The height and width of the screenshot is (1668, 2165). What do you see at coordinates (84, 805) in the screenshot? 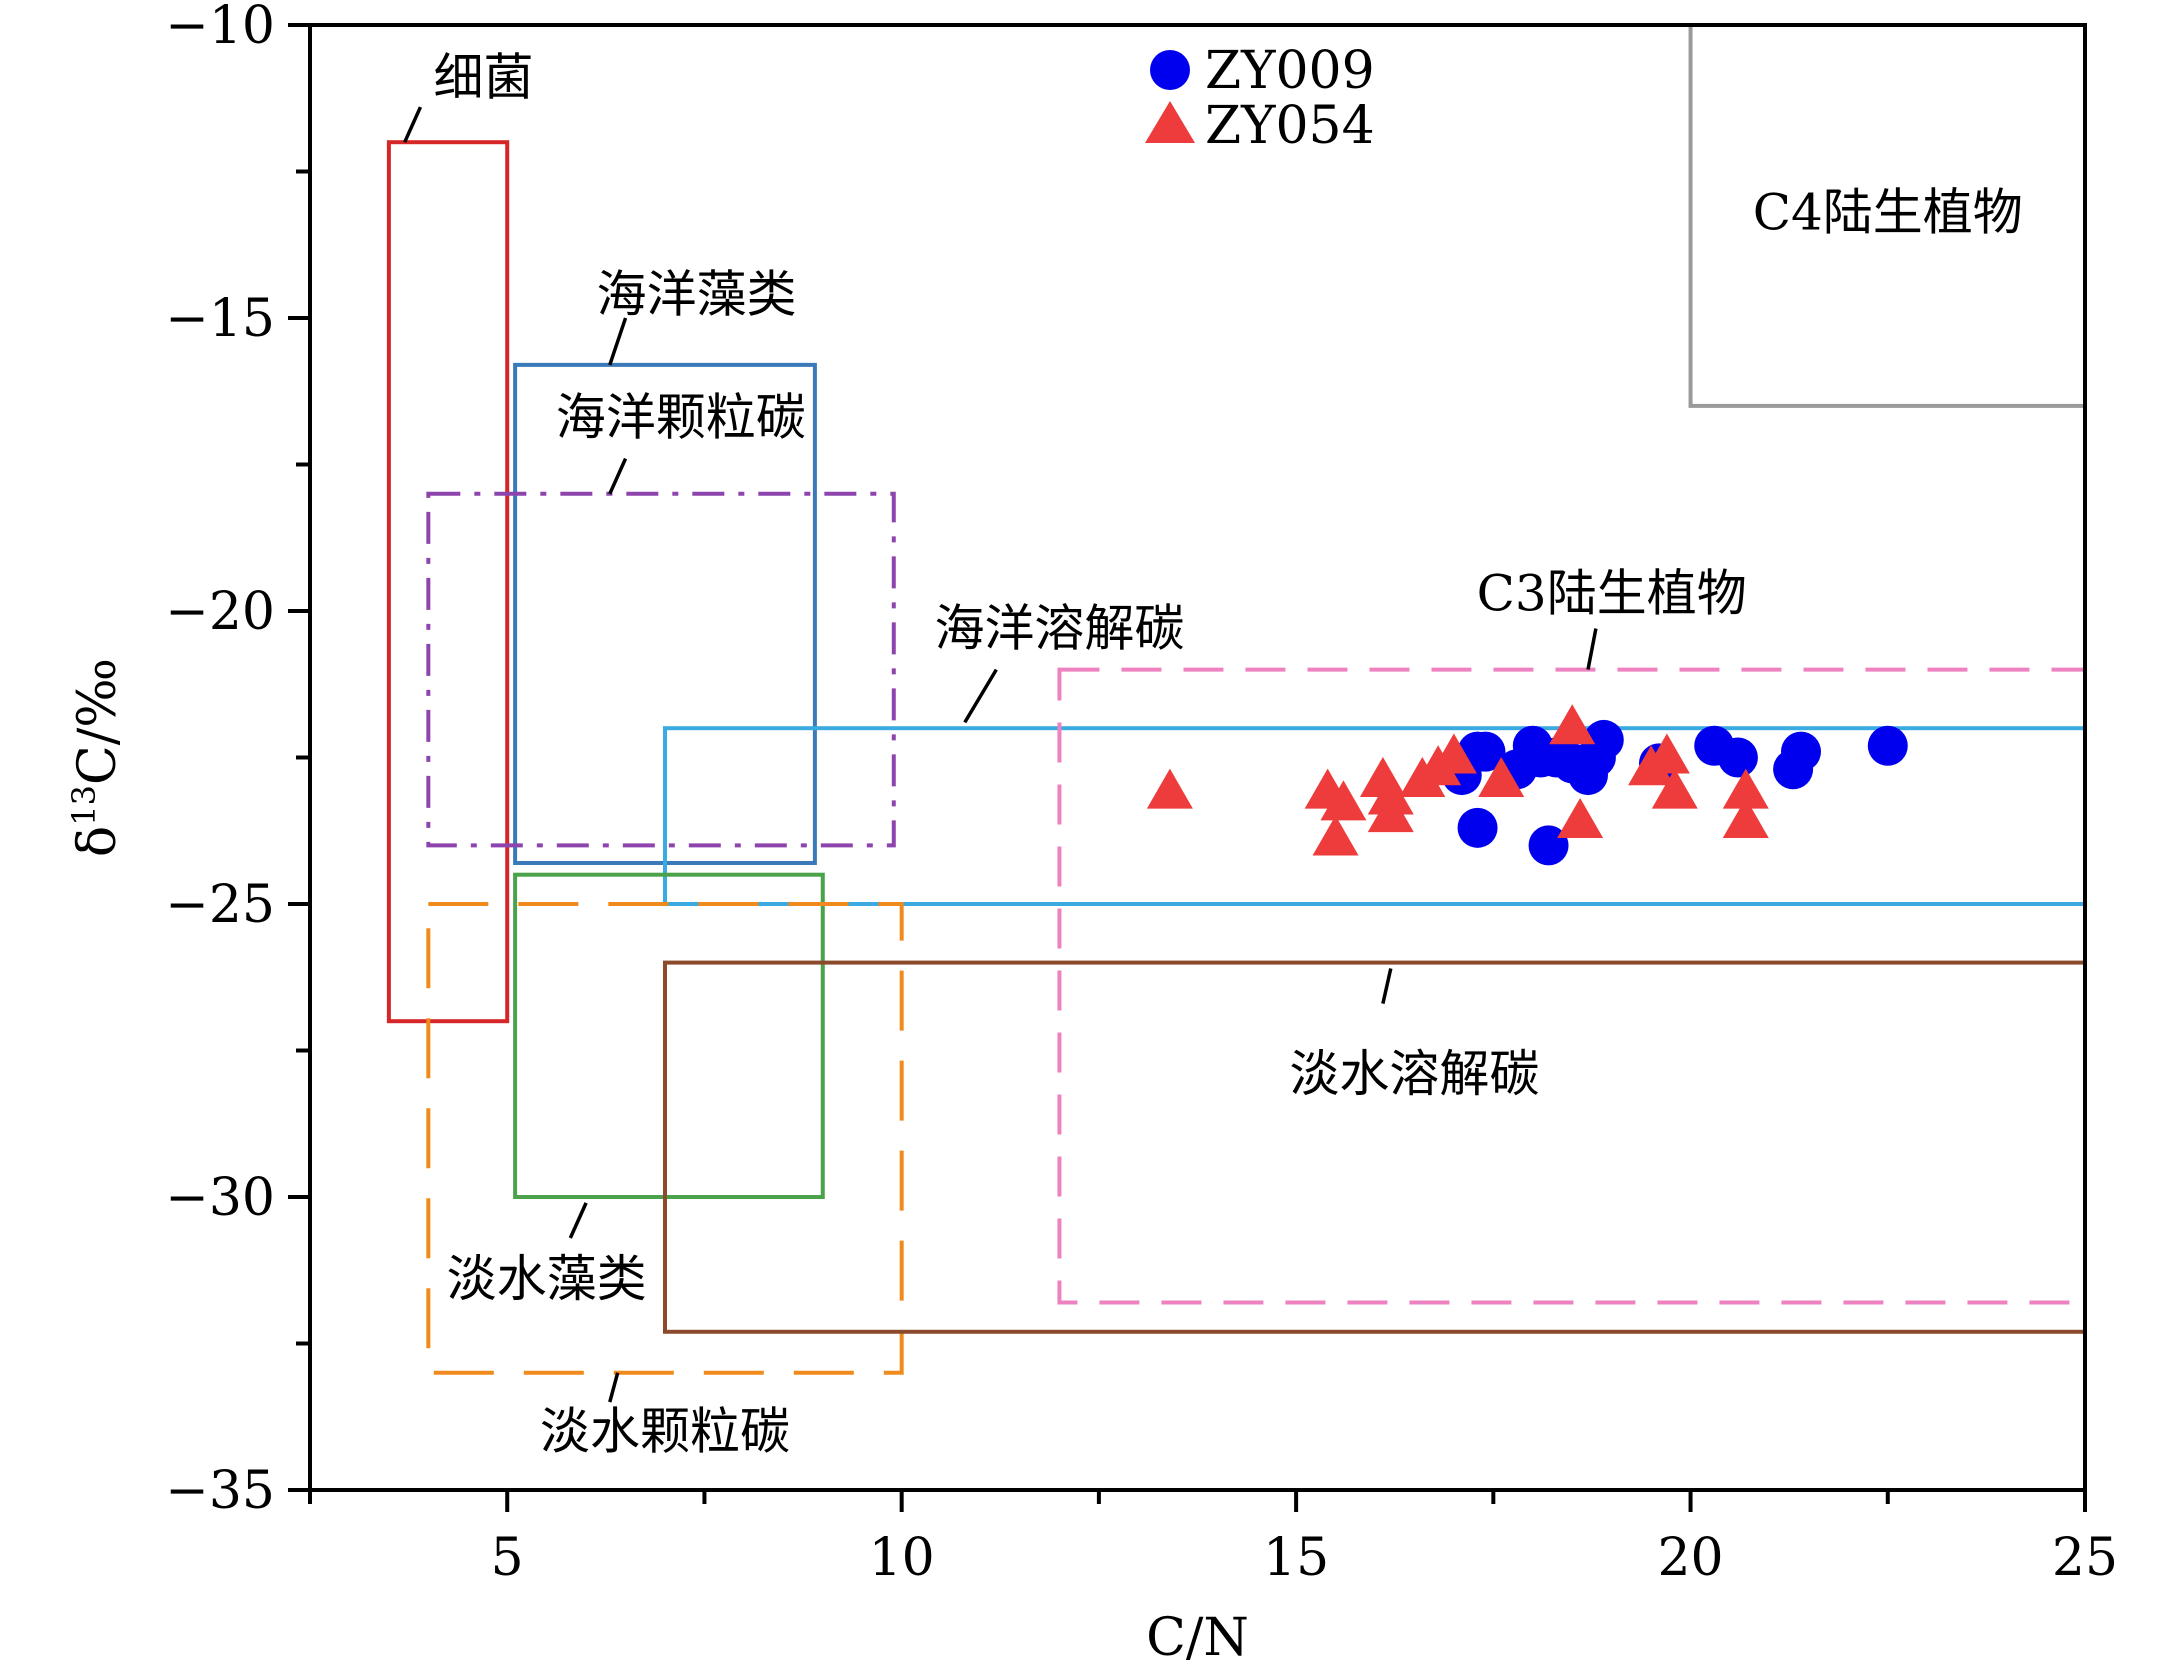
I see `y-title-superscript: 13` at bounding box center [84, 805].